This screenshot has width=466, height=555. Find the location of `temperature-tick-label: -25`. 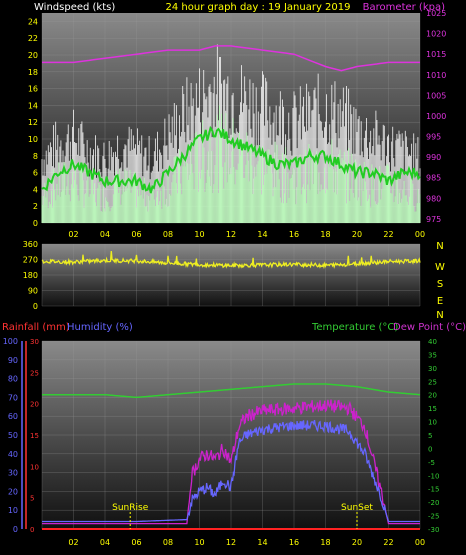

temperature-tick-label: -25 is located at coordinates (433, 517).